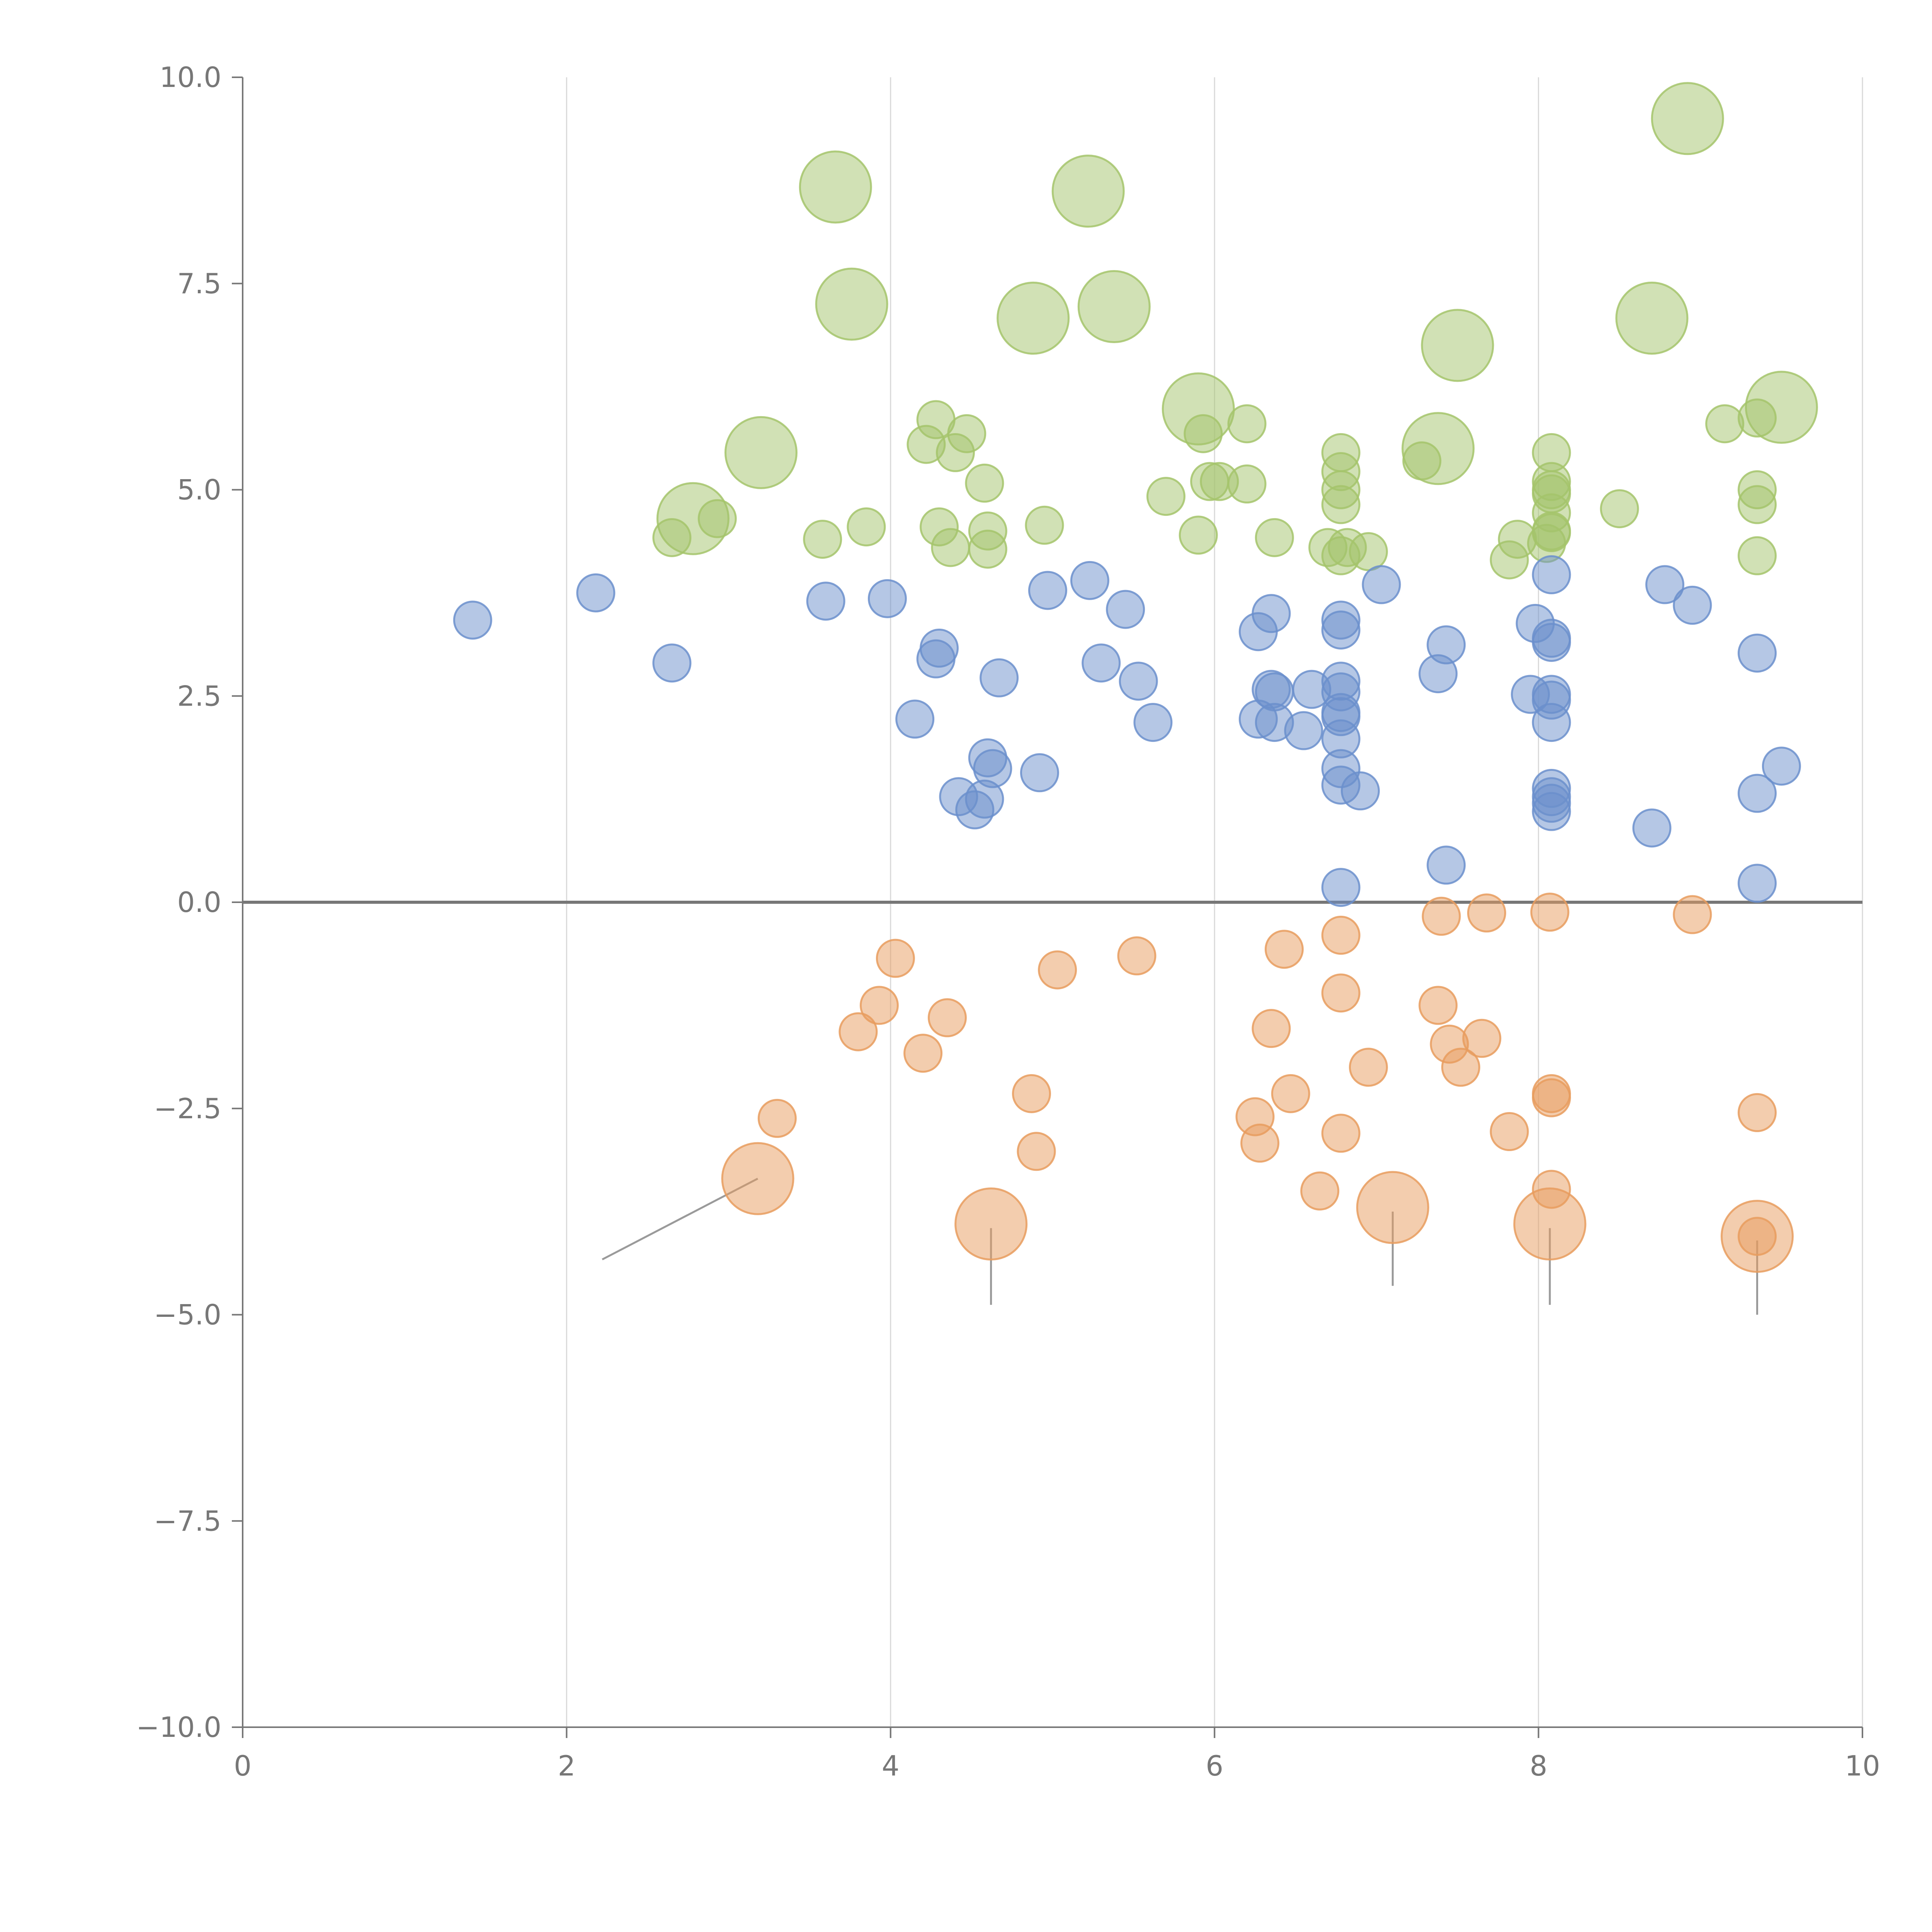 Image resolution: width=1932 pixels, height=1932 pixels. What do you see at coordinates (1539, 1766) in the screenshot?
I see `x-tick-label-4: 8` at bounding box center [1539, 1766].